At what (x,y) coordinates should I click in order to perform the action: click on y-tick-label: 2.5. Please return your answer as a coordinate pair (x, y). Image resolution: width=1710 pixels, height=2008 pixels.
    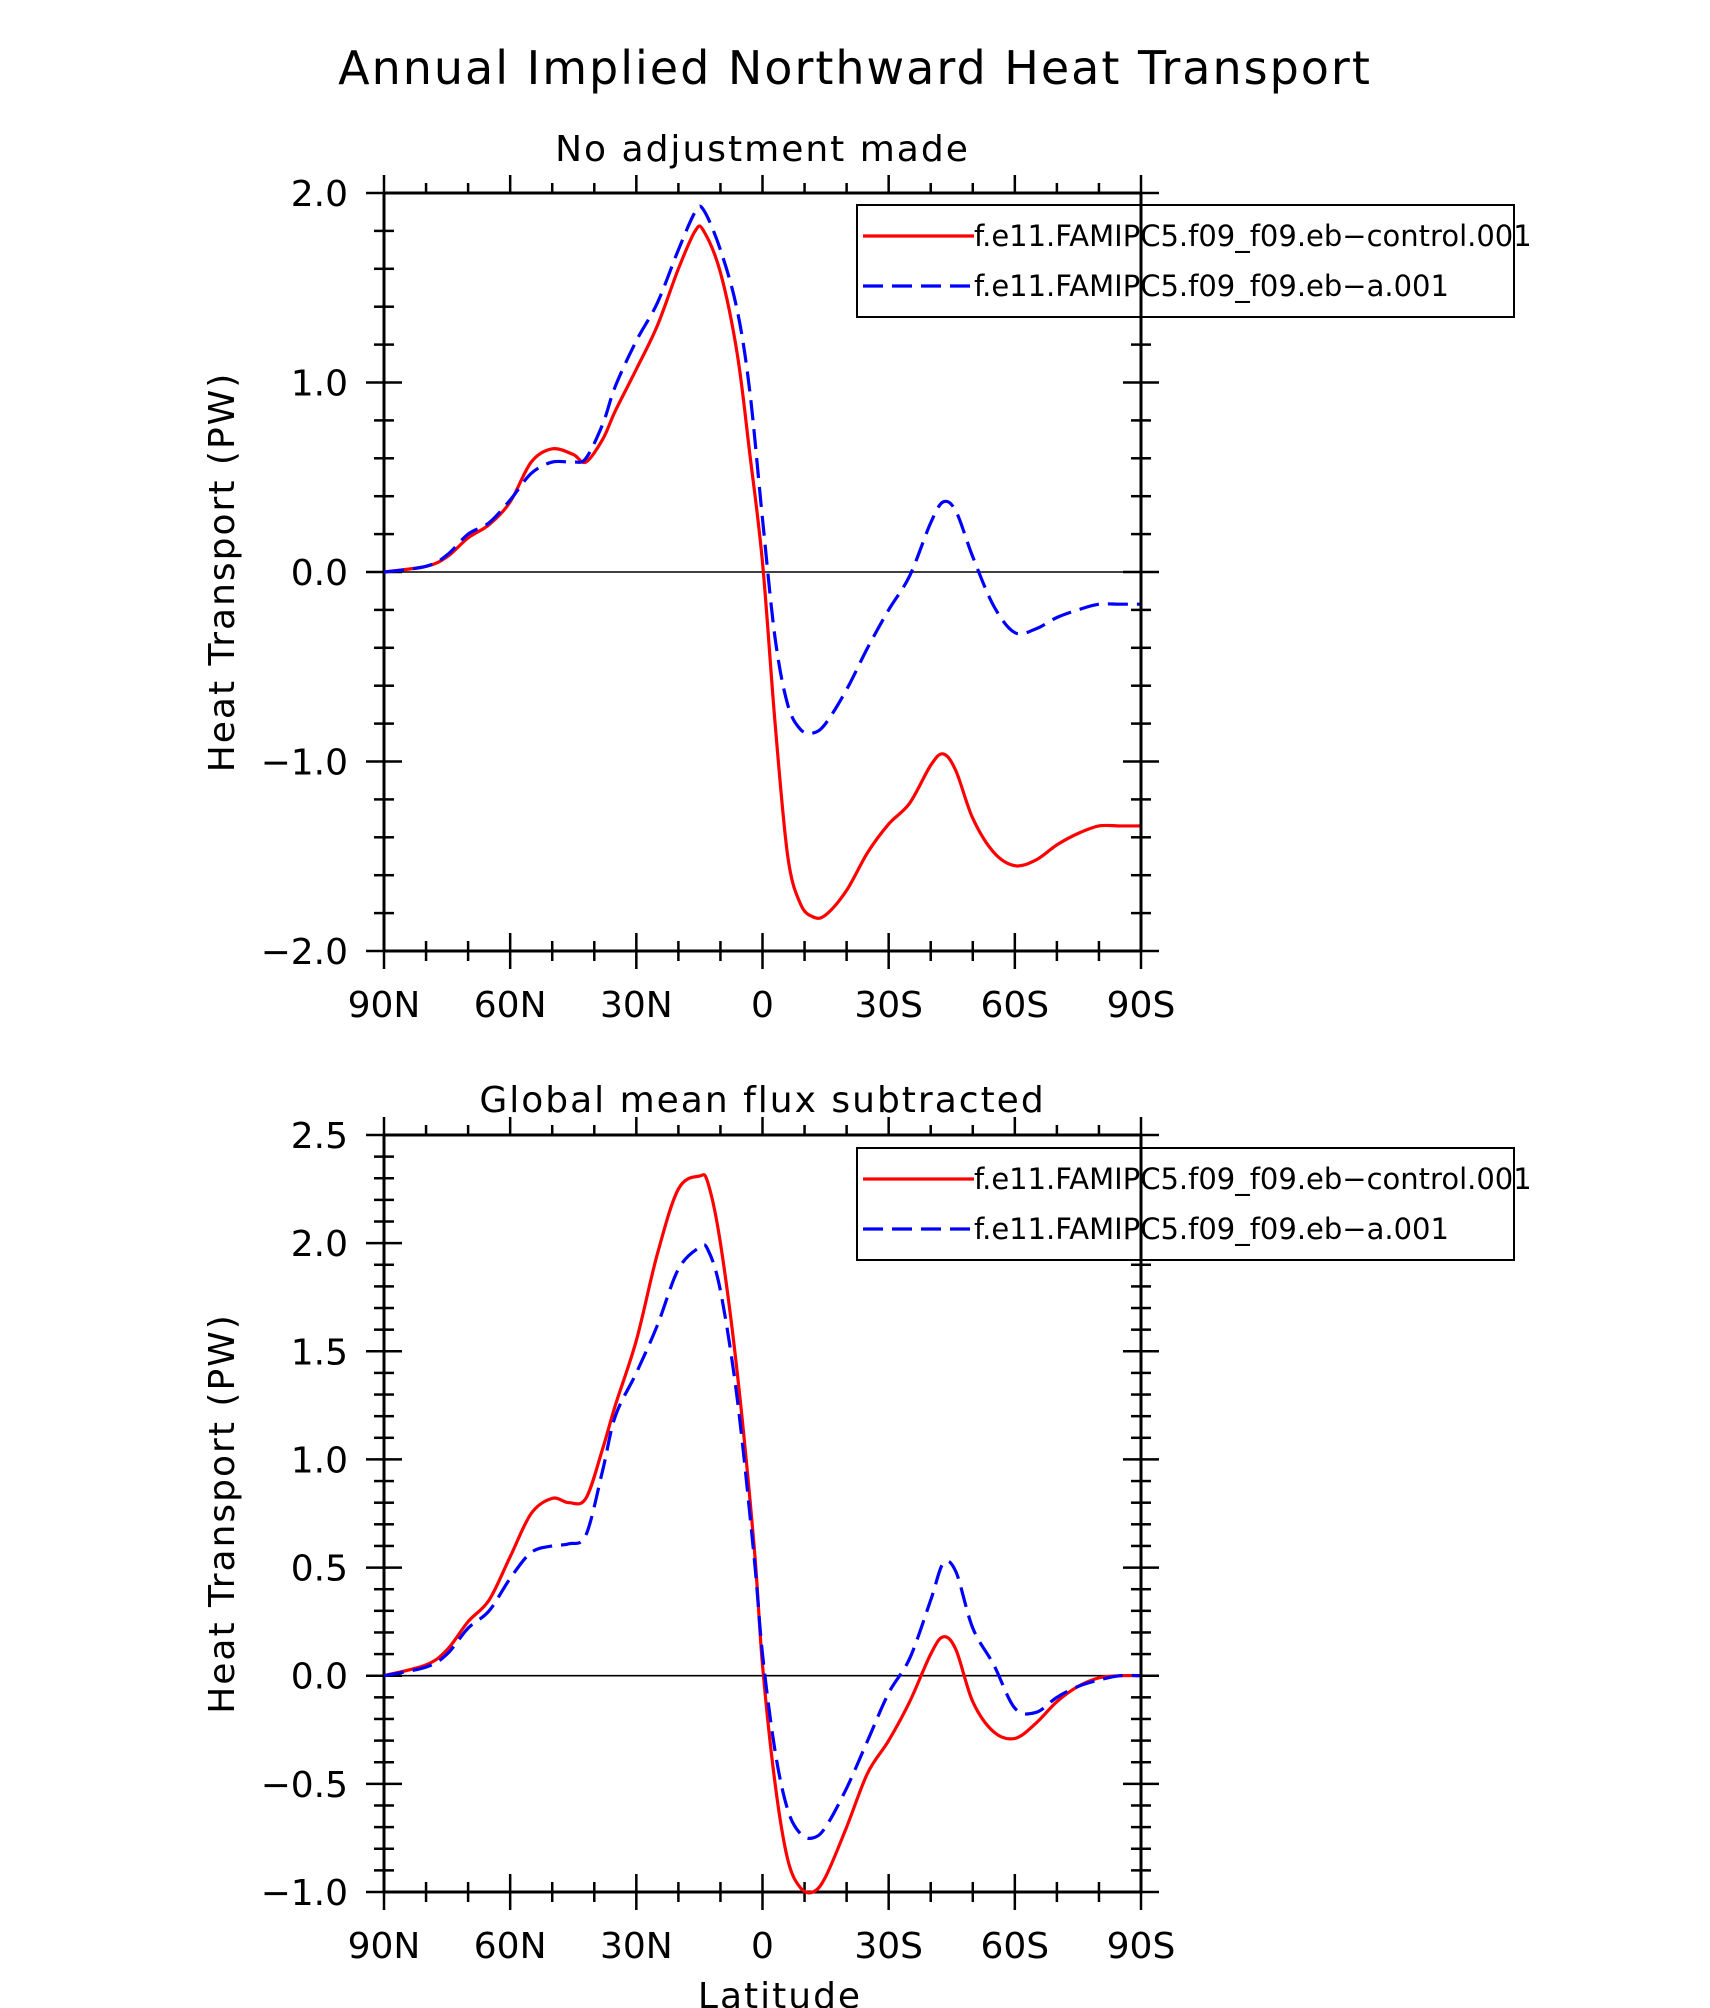
    Looking at the image, I should click on (319, 1136).